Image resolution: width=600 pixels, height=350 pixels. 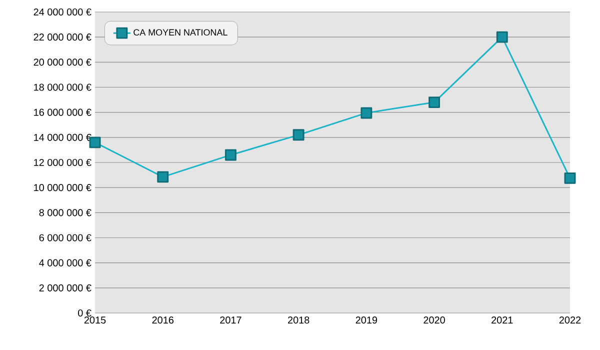 What do you see at coordinates (65, 238) in the screenshot?
I see `y-tick-label: 6 000 000 €` at bounding box center [65, 238].